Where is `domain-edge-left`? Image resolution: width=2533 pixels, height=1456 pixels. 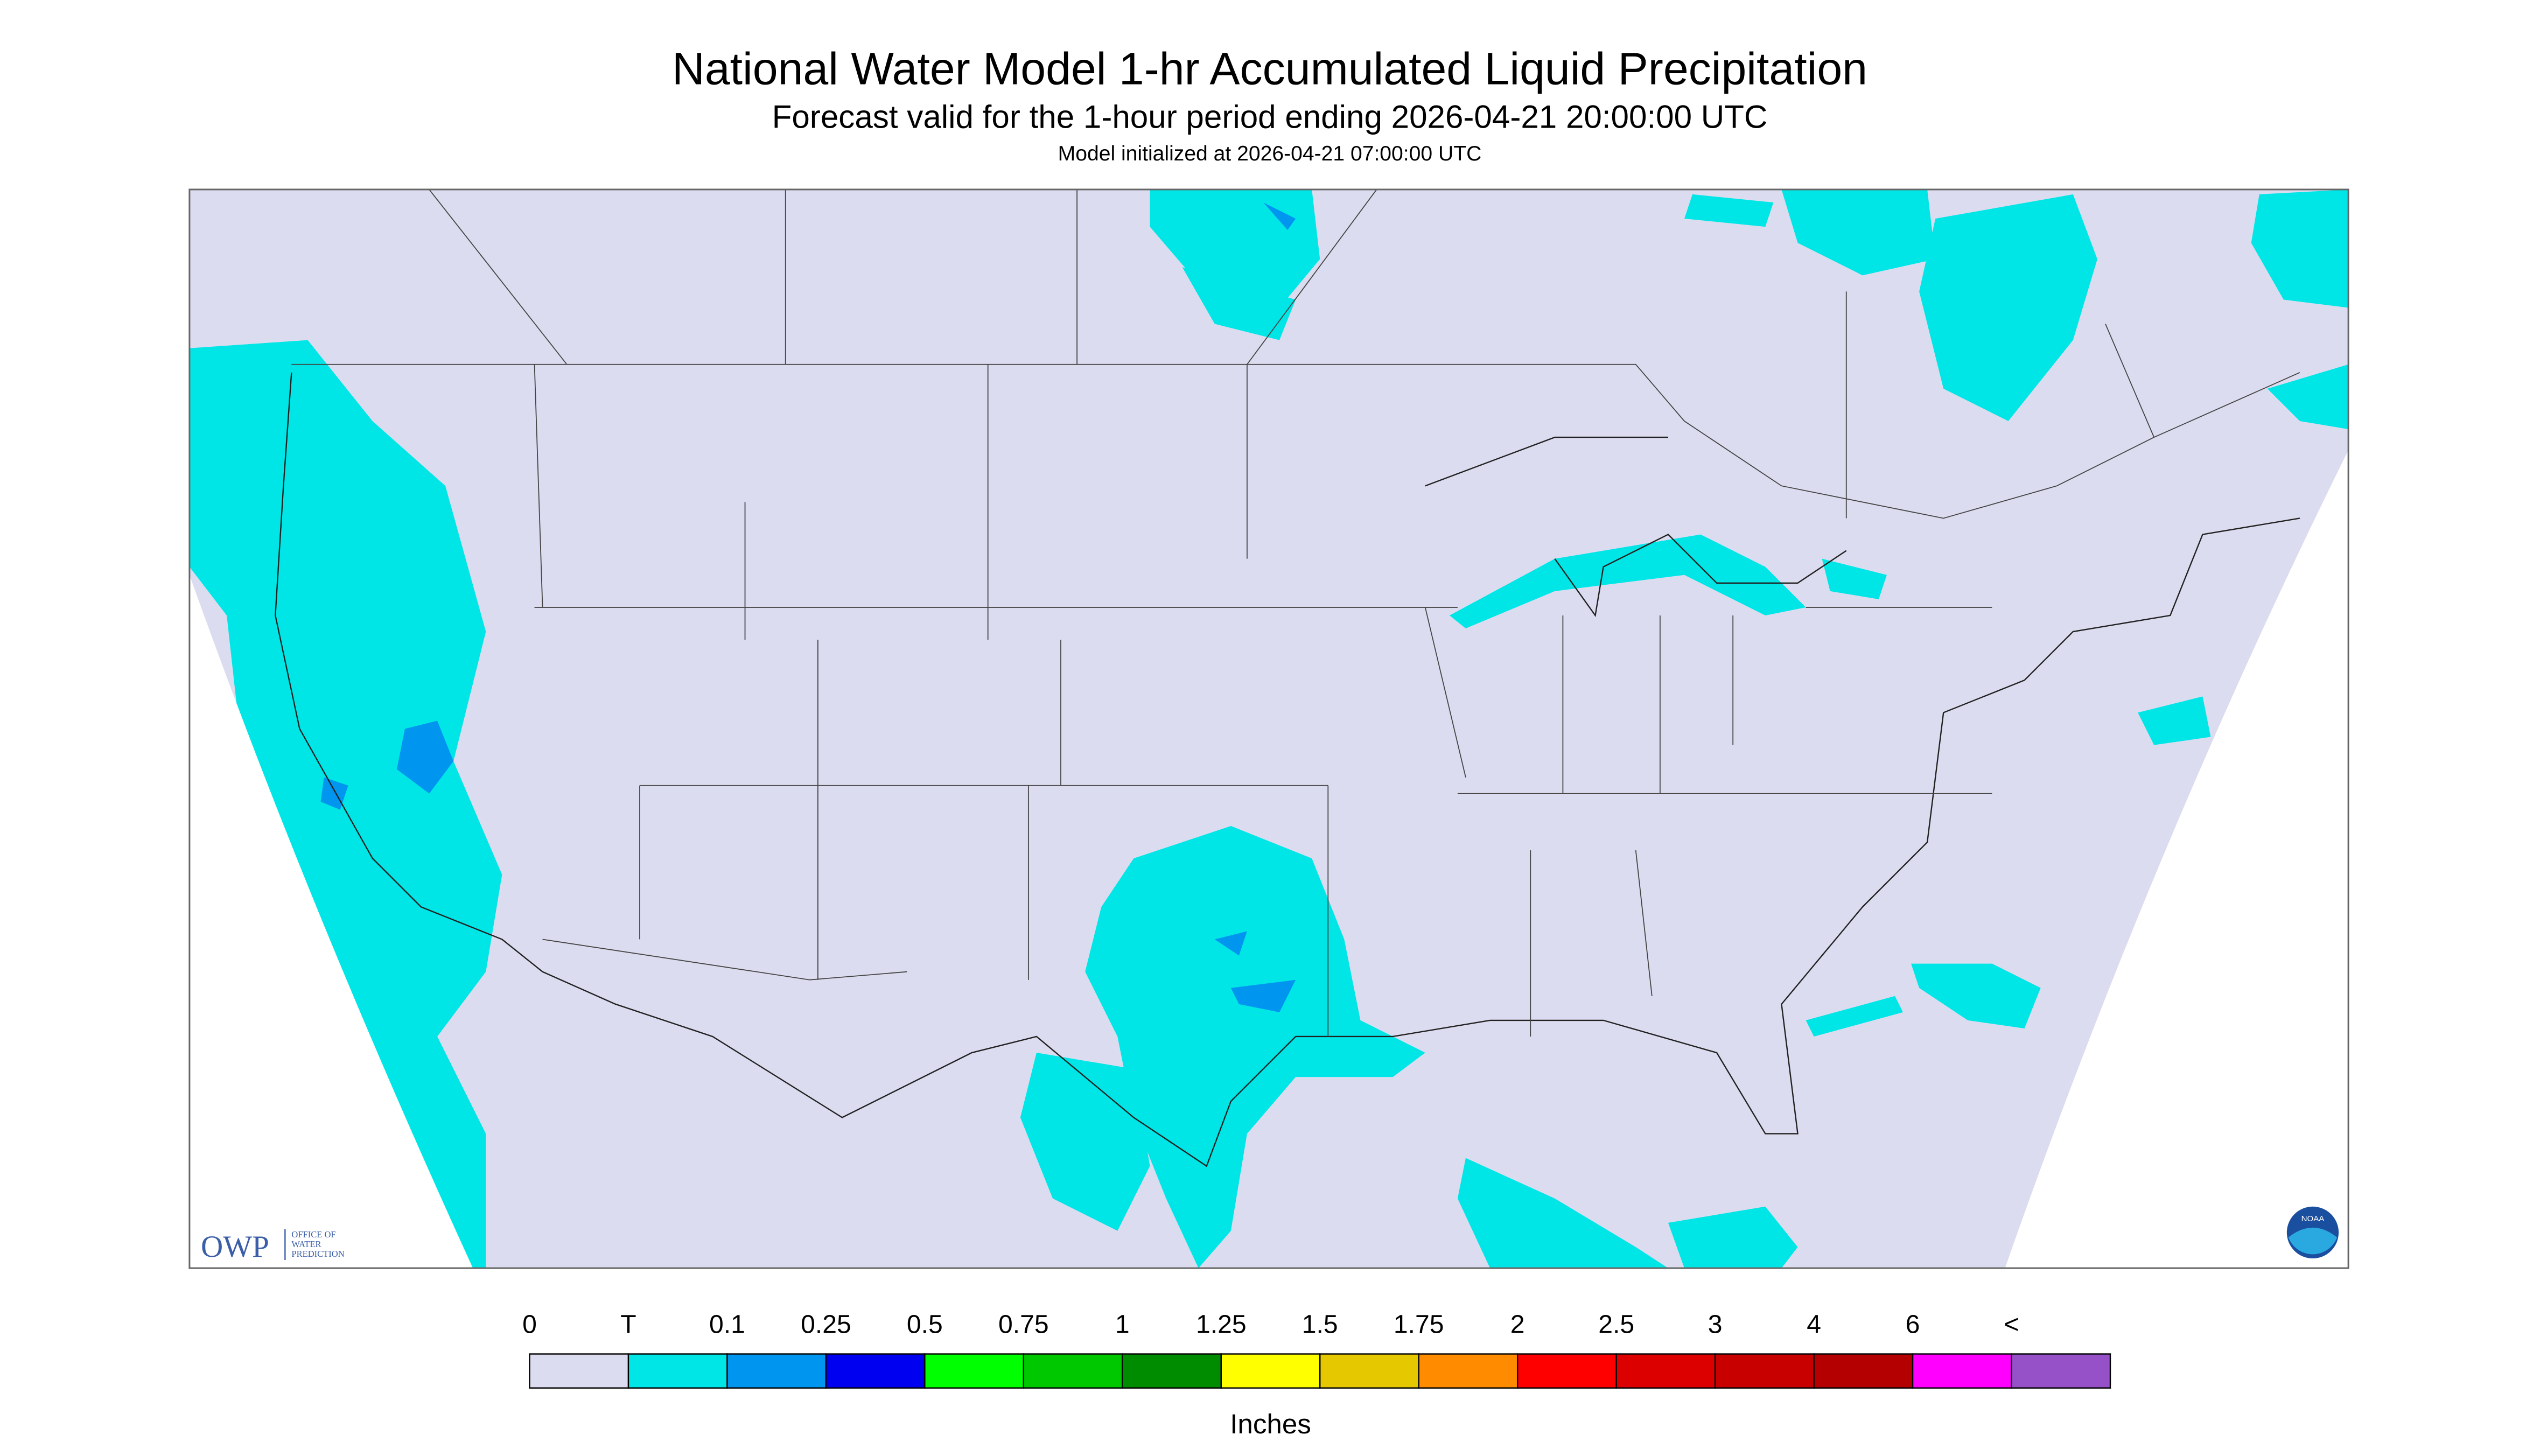 domain-edge-left is located at coordinates (331, 922).